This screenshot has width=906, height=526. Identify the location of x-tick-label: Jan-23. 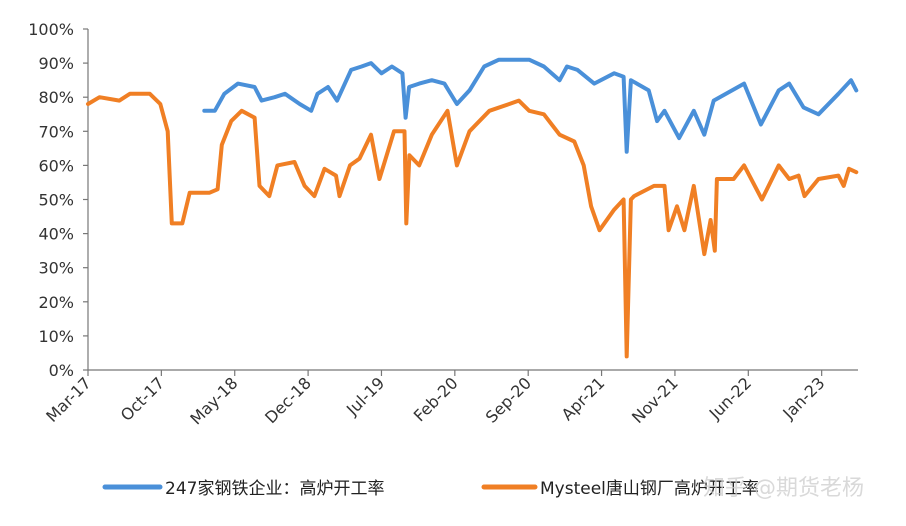
(803, 398).